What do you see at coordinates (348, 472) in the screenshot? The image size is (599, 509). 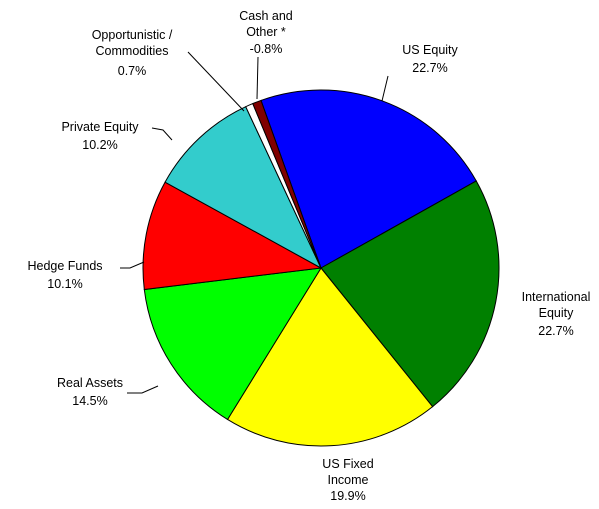 I see `slice-label: US Fixed Income` at bounding box center [348, 472].